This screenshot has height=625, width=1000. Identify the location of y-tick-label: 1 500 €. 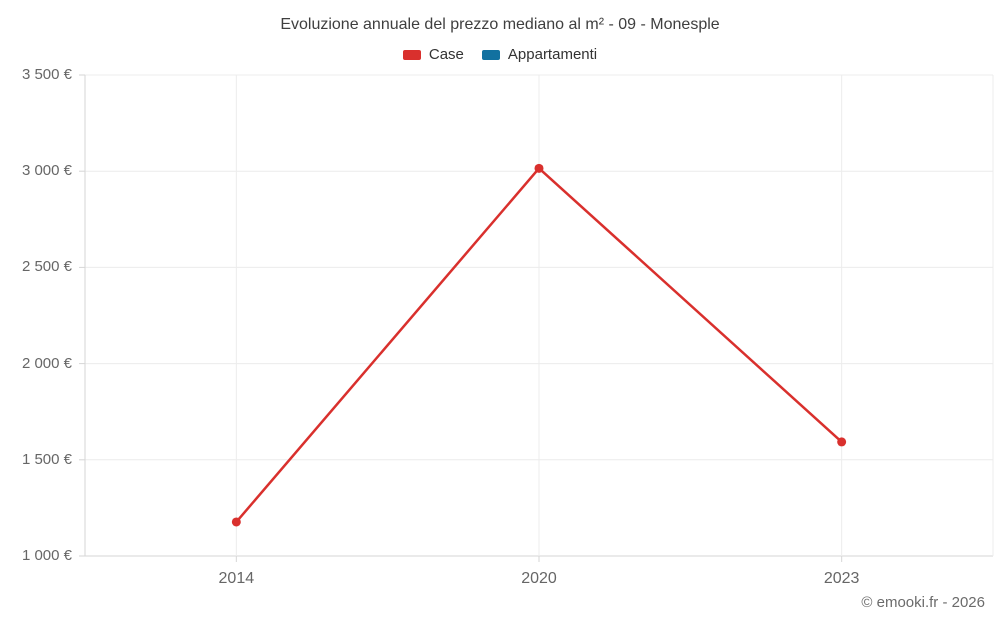
(46, 459).